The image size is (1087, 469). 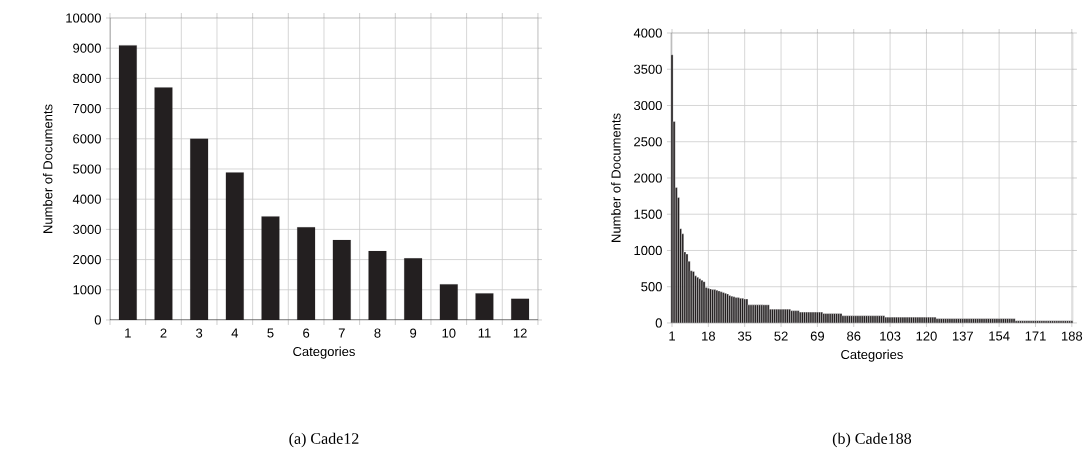 What do you see at coordinates (87, 169) in the screenshot?
I see `y-tick-label: 5000` at bounding box center [87, 169].